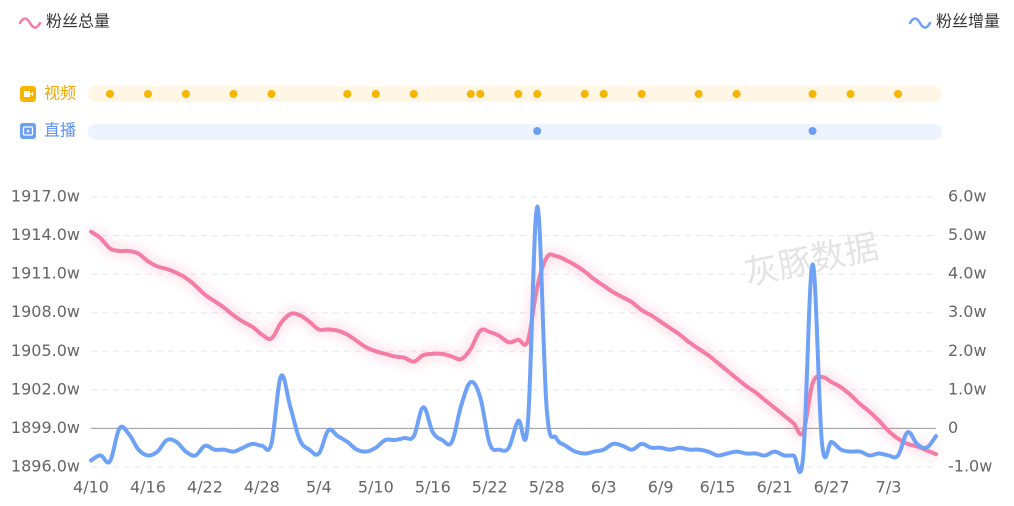 The width and height of the screenshot is (1014, 506). I want to click on y-tick-label: 1911.0w, so click(45, 273).